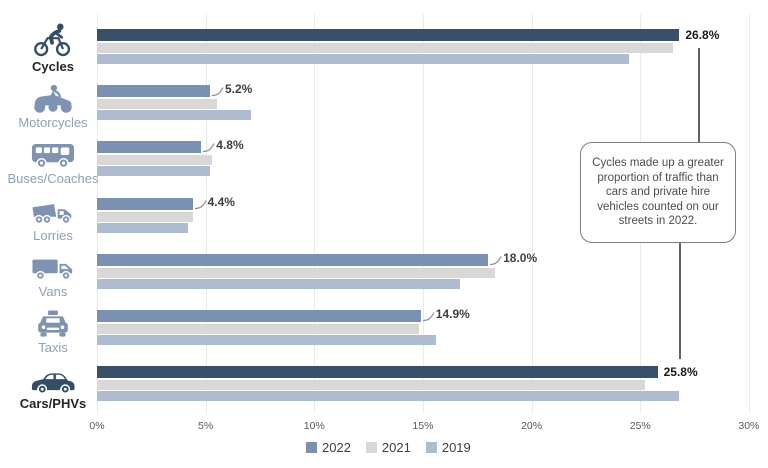  What do you see at coordinates (423, 426) in the screenshot?
I see `x-axis-tick-label: 15%` at bounding box center [423, 426].